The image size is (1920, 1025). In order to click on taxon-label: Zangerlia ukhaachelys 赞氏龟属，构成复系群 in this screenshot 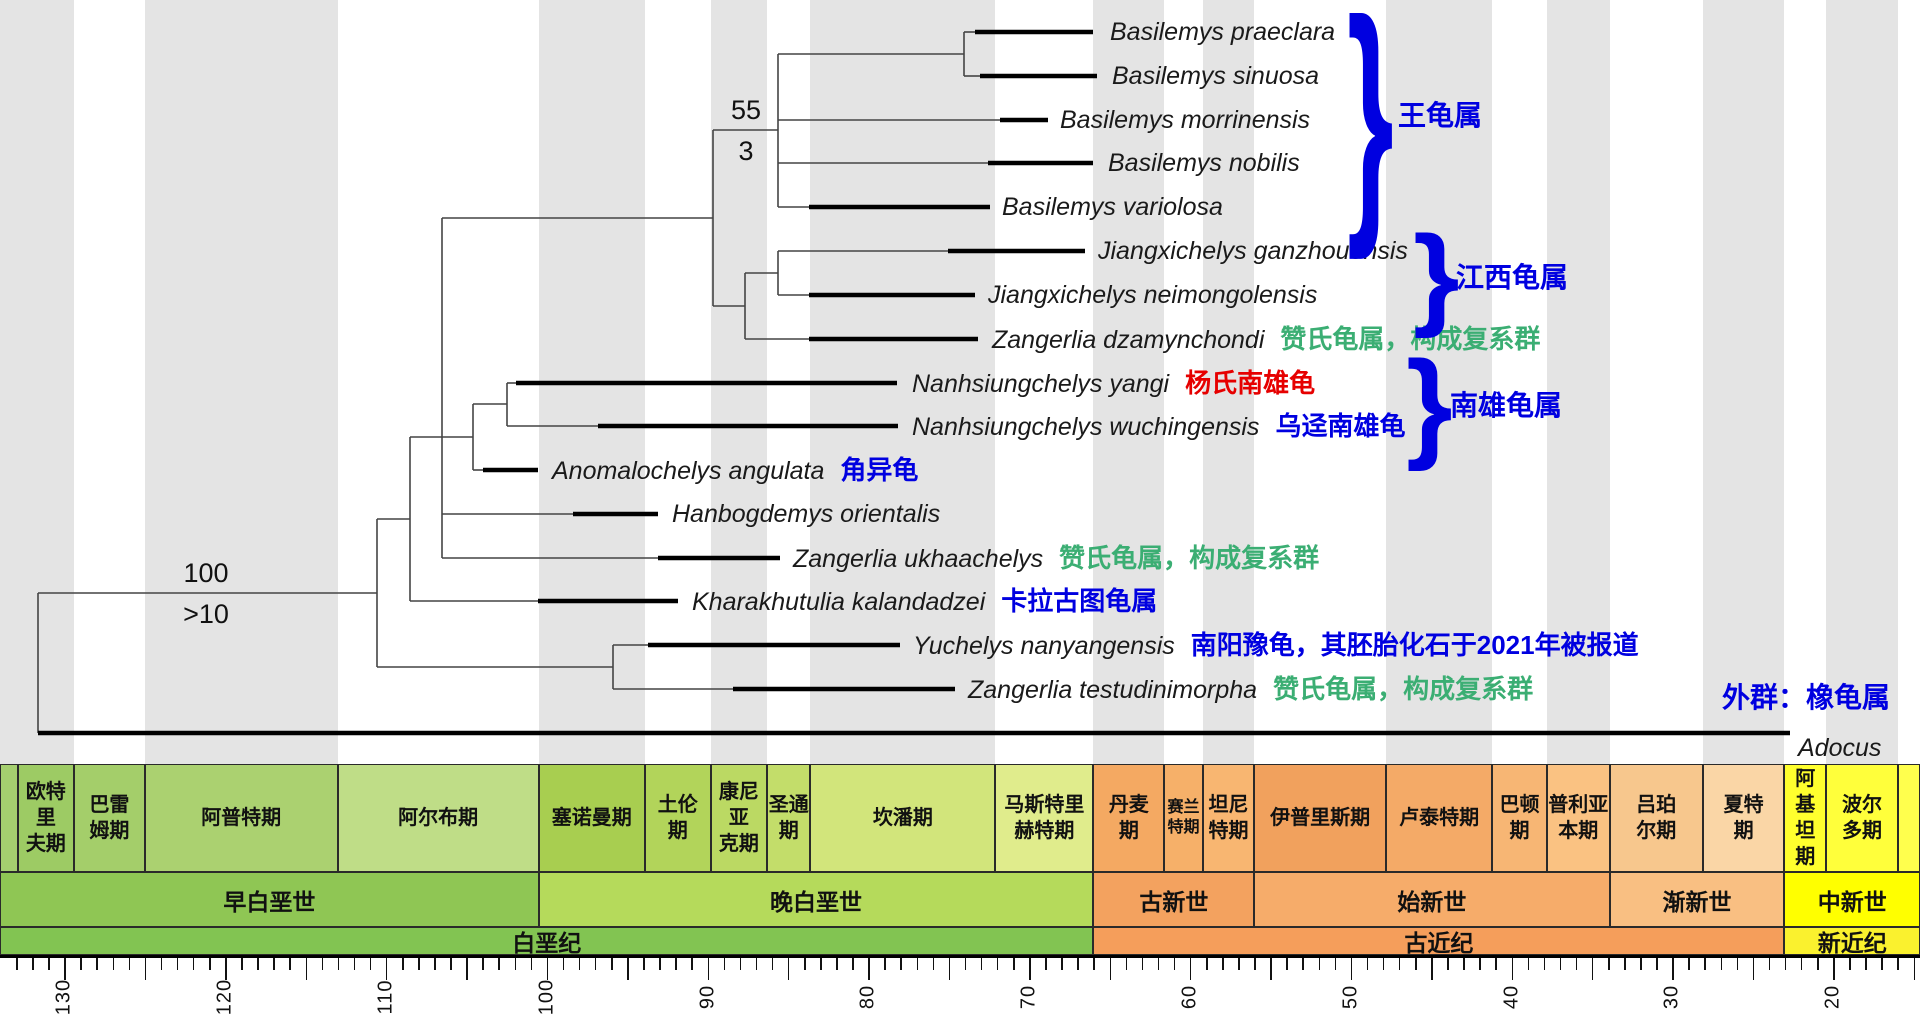, I will do `click(1056, 558)`.